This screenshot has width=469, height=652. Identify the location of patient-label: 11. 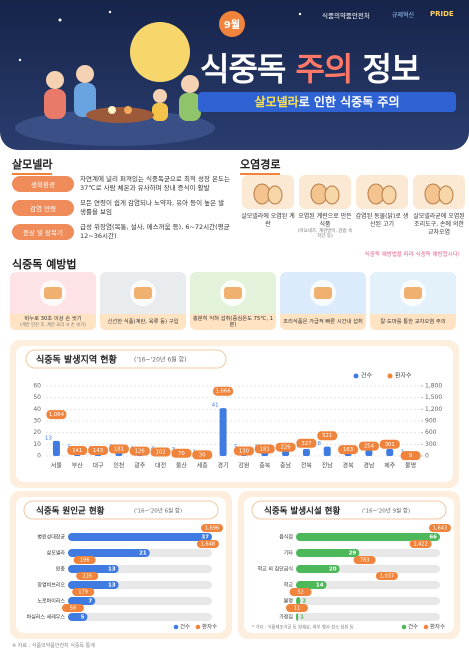
(297, 609).